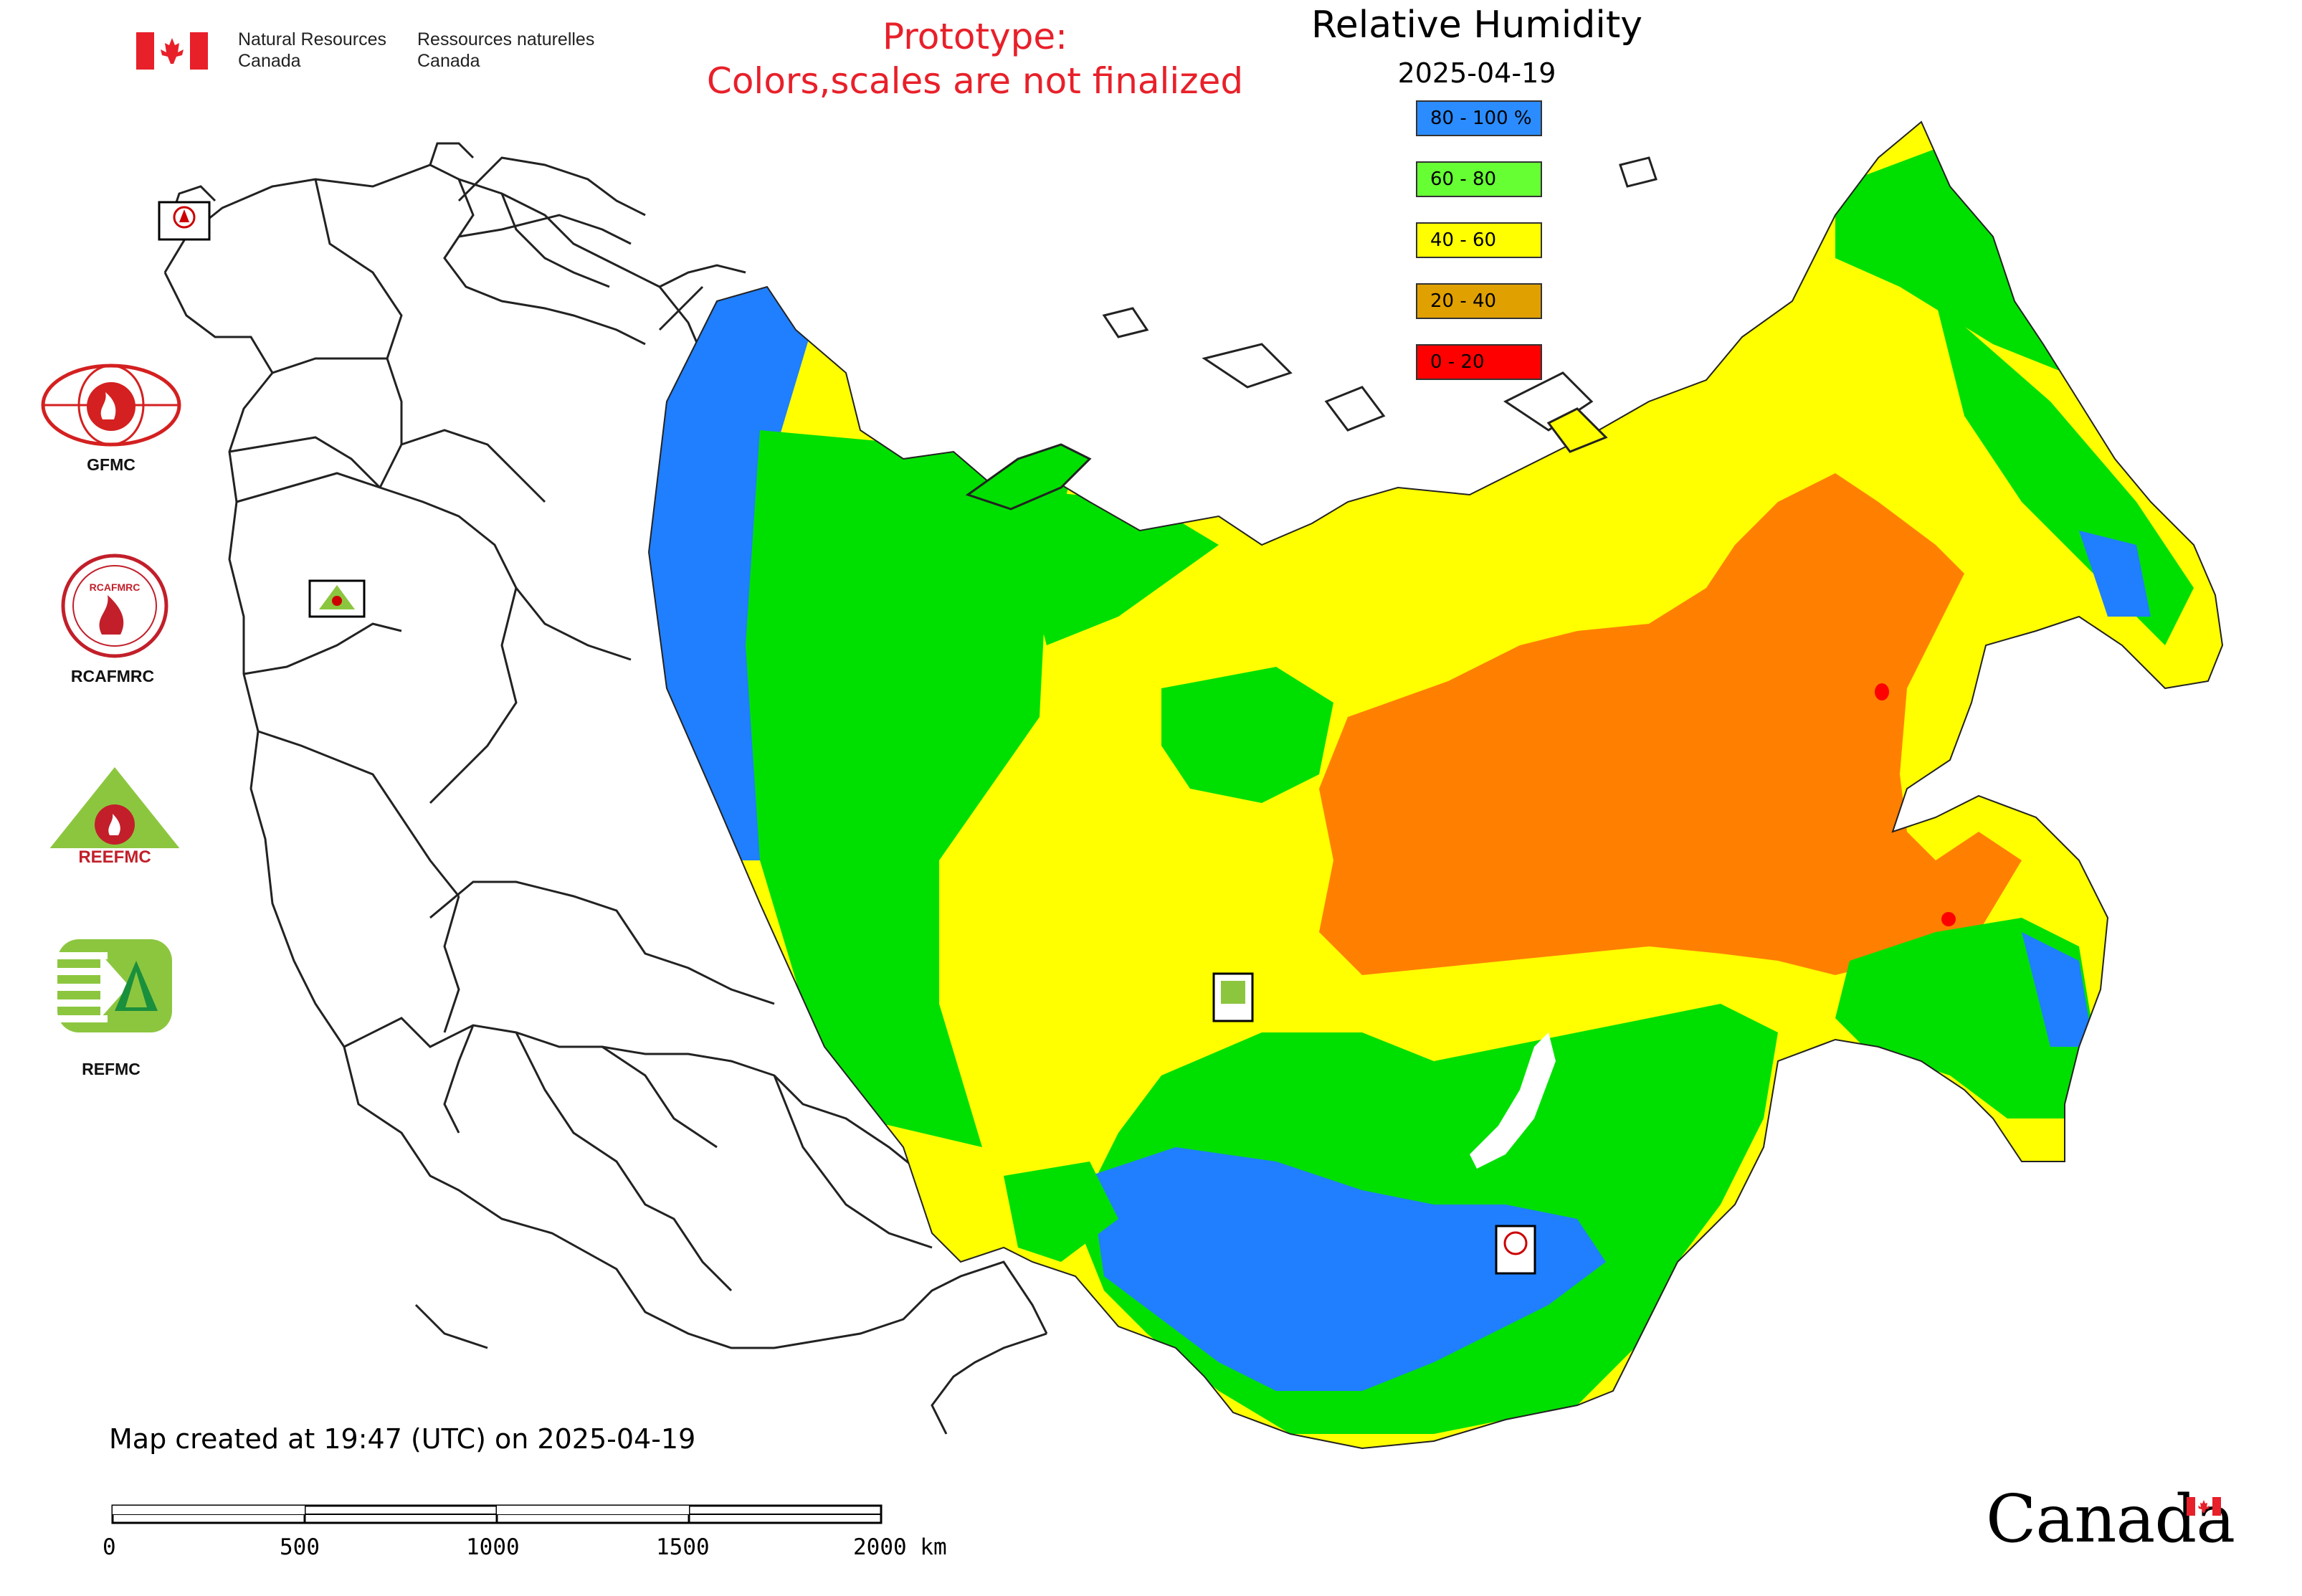  What do you see at coordinates (1477, 25) in the screenshot?
I see `map-title: Relative Humidity` at bounding box center [1477, 25].